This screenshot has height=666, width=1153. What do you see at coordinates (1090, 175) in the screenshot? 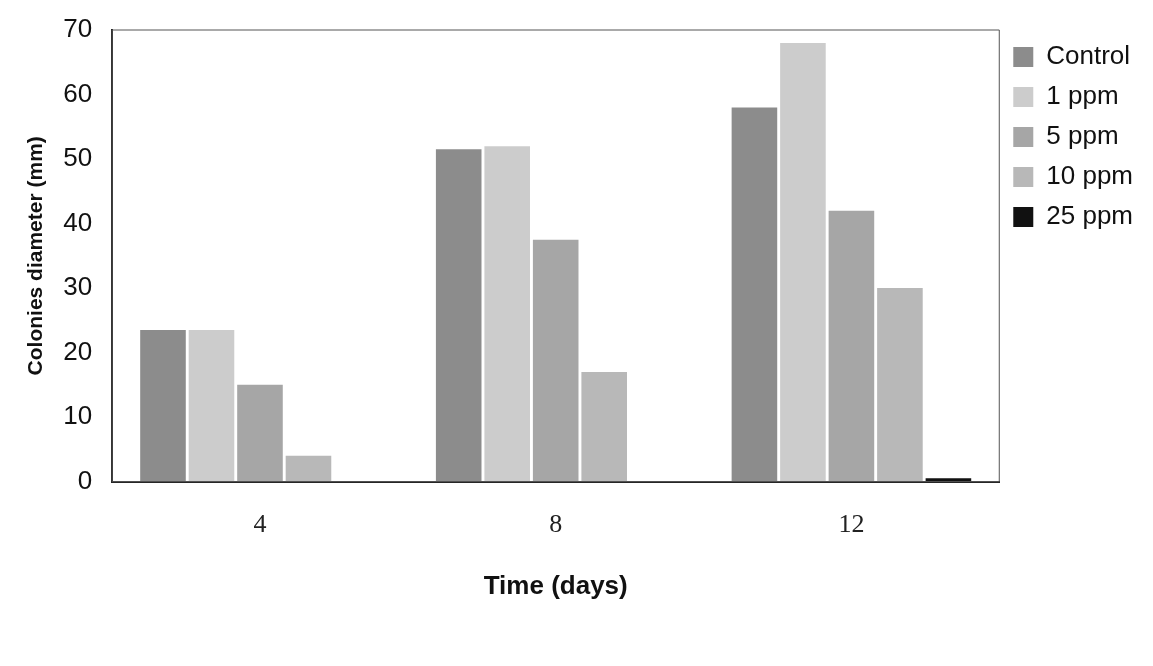
I see `legend-label: 10 ppm` at bounding box center [1090, 175].